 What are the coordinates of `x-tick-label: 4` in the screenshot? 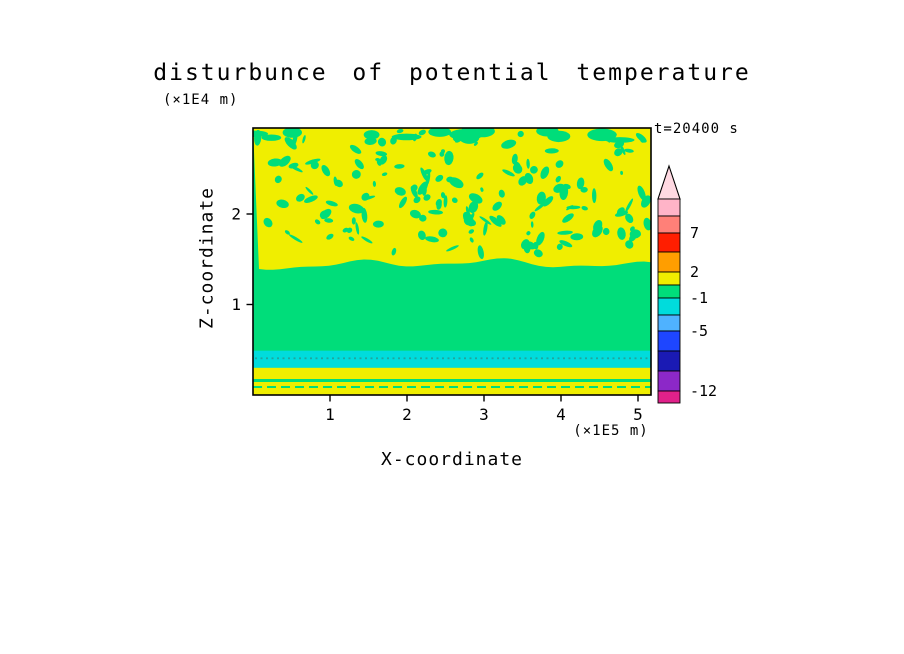 It's located at (561, 414).